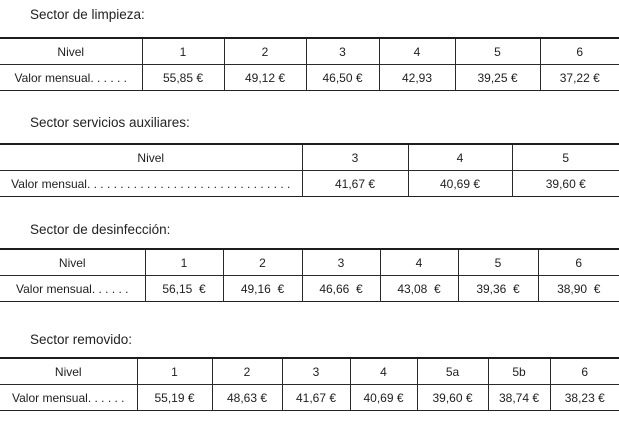  I want to click on value-cell: 46,66 €, so click(340, 288).